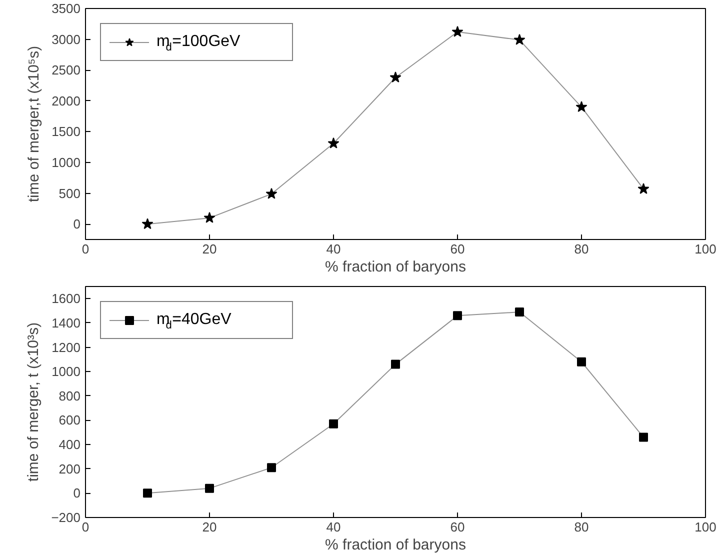  I want to click on y-tick-label: 2500, so click(66, 70).